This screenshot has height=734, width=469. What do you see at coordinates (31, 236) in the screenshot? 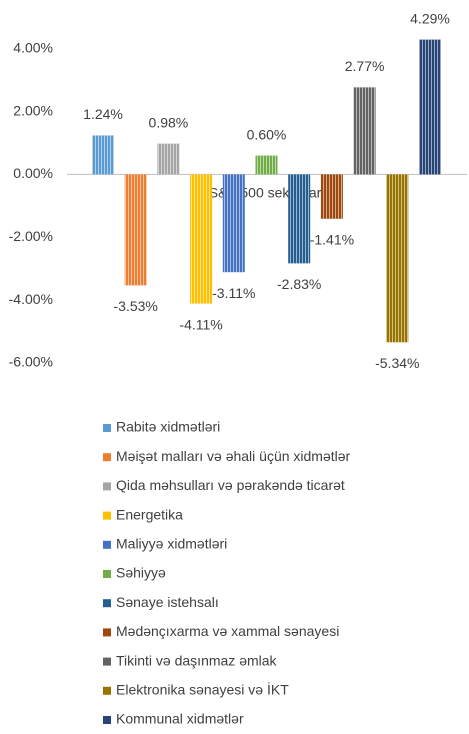
I see `y-tick-label: -2.00%` at bounding box center [31, 236].